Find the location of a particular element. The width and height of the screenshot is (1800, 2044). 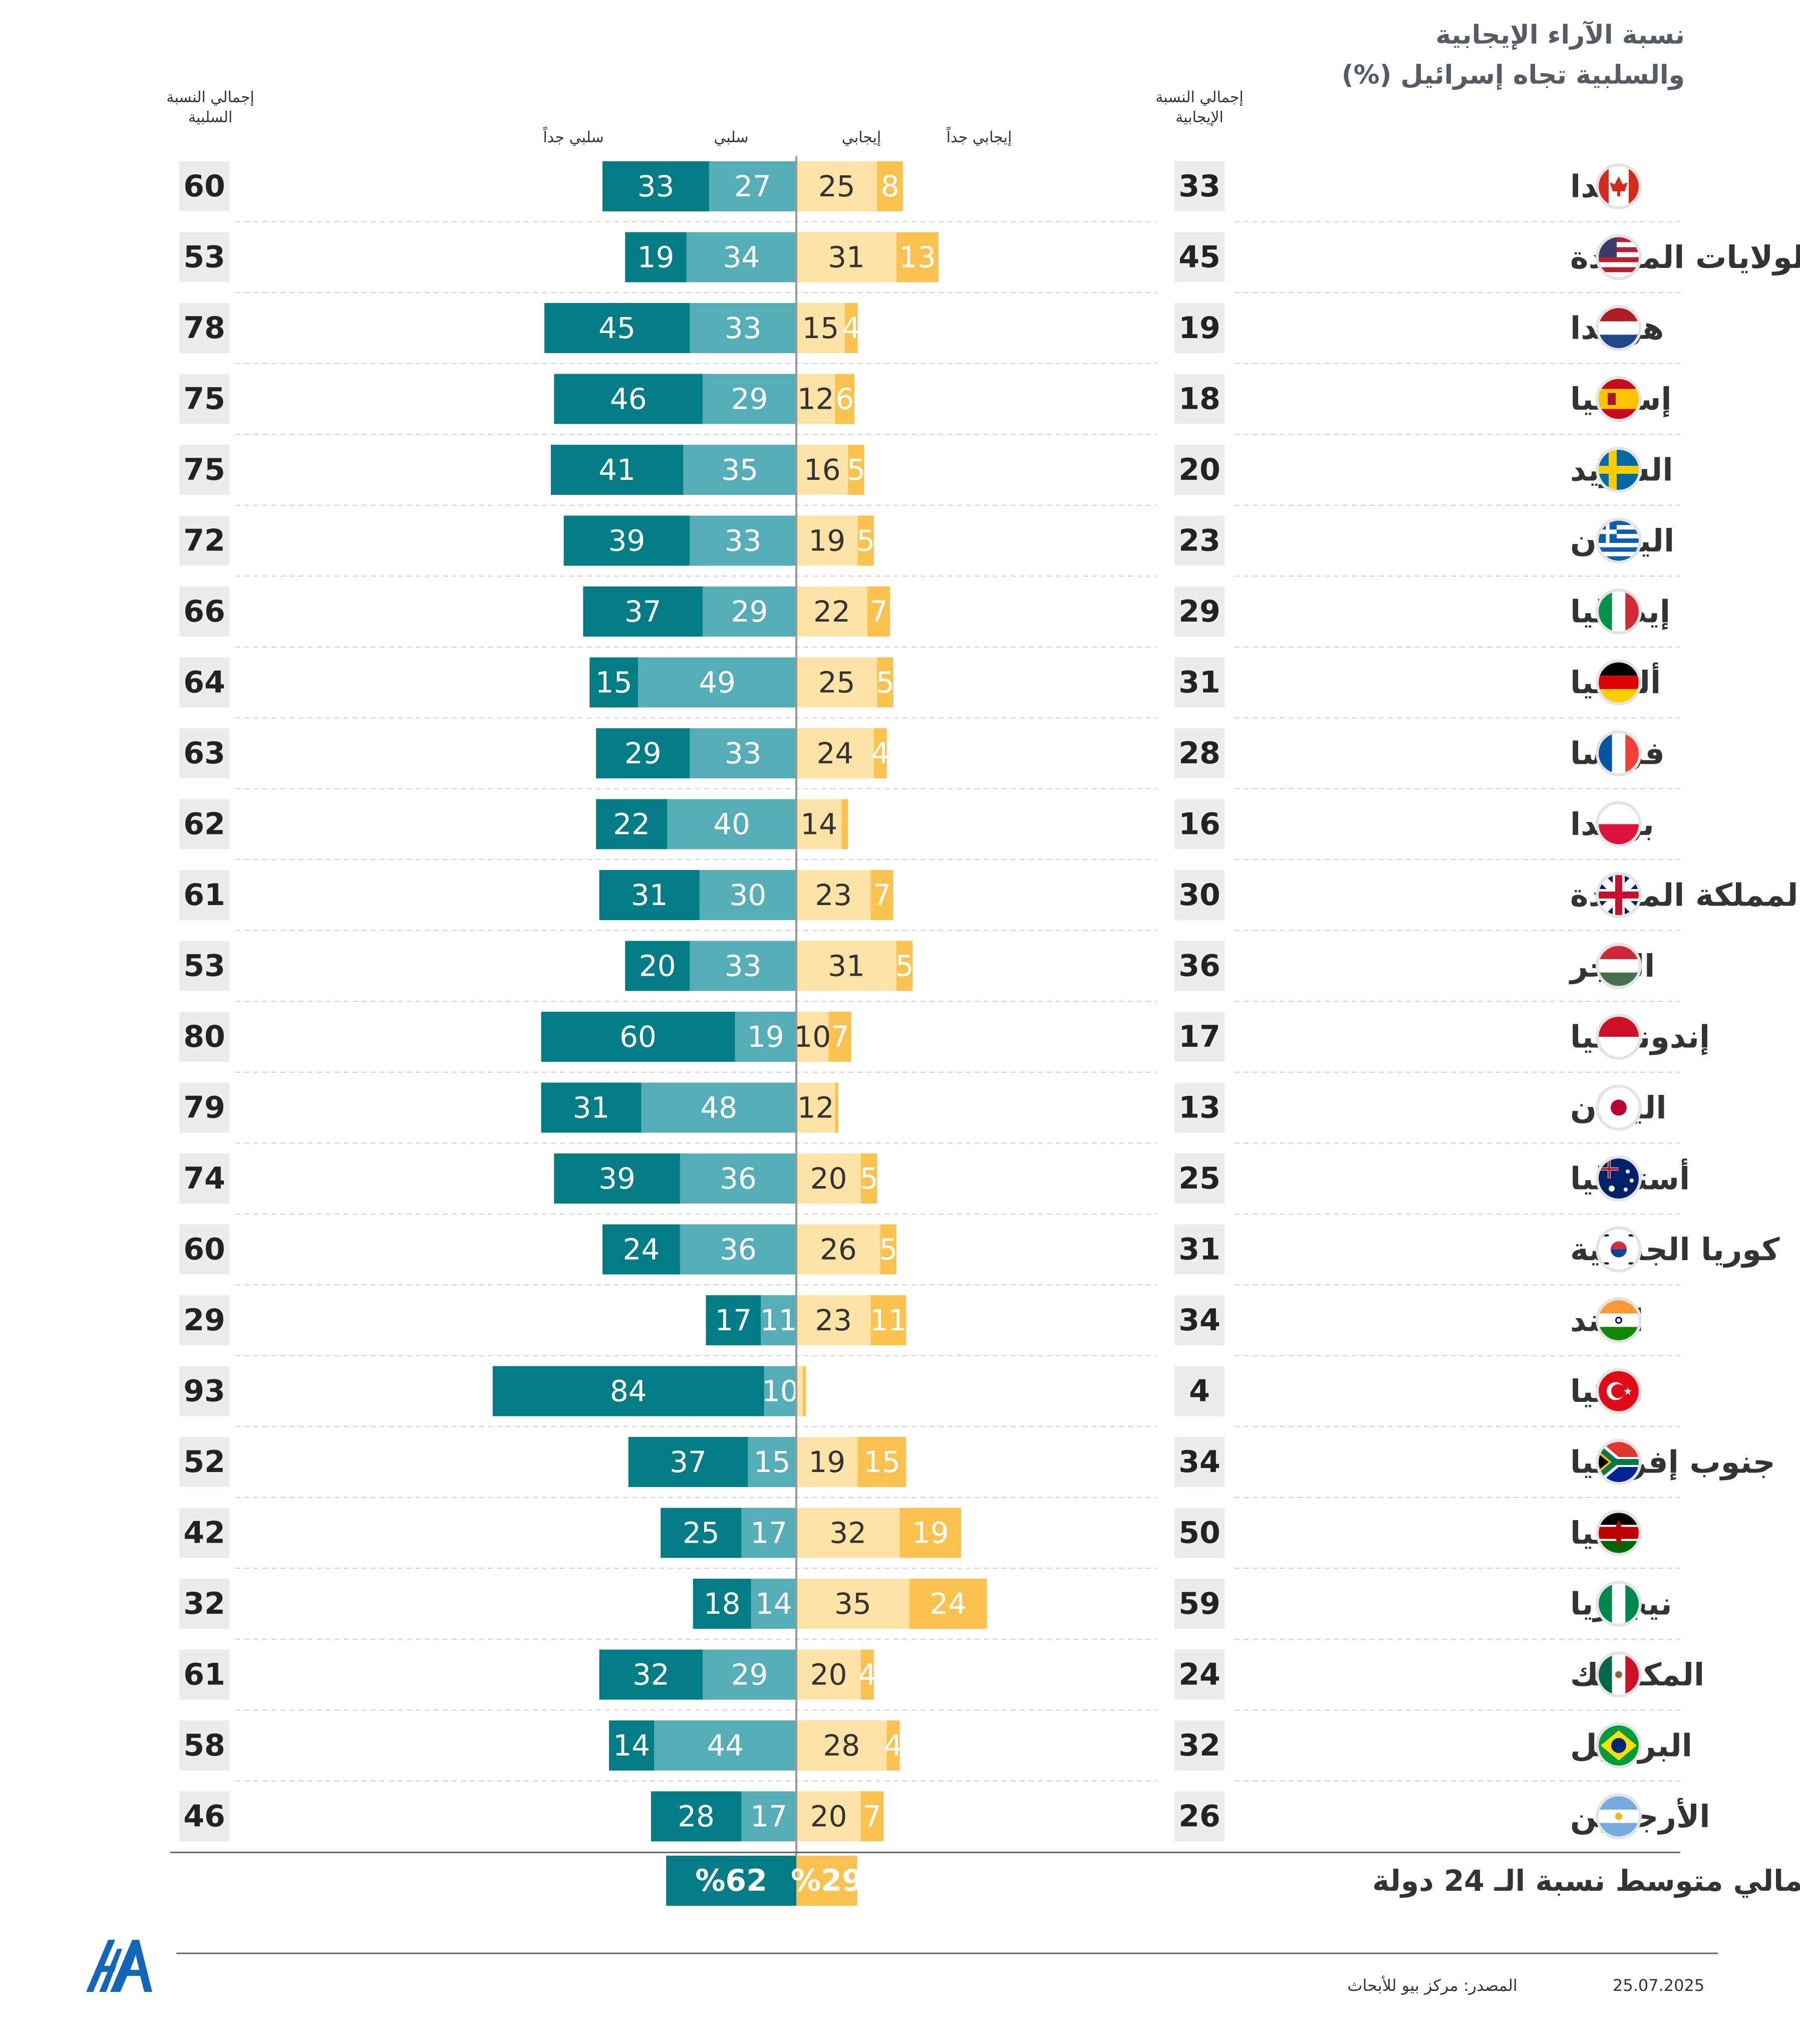

header-very-negative: سلبي جداً is located at coordinates (573, 137).